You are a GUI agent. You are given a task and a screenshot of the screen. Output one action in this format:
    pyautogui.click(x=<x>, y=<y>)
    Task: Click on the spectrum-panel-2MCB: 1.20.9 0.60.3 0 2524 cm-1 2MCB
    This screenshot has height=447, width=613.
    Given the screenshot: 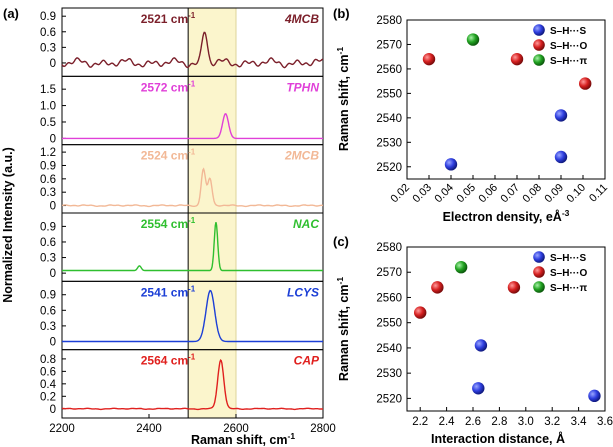 What is the action you would take?
    pyautogui.click(x=182, y=179)
    